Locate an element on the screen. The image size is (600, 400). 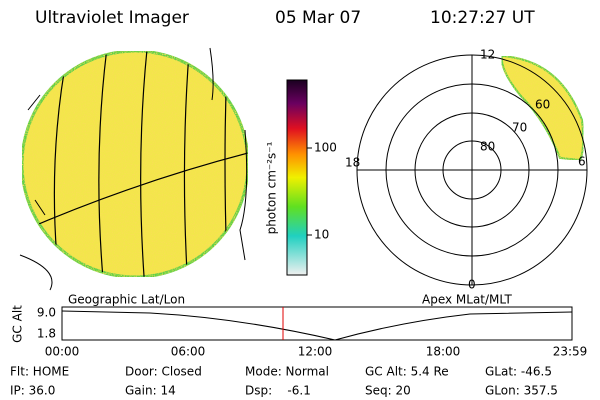
mlat-label: 70 is located at coordinates (519, 128).